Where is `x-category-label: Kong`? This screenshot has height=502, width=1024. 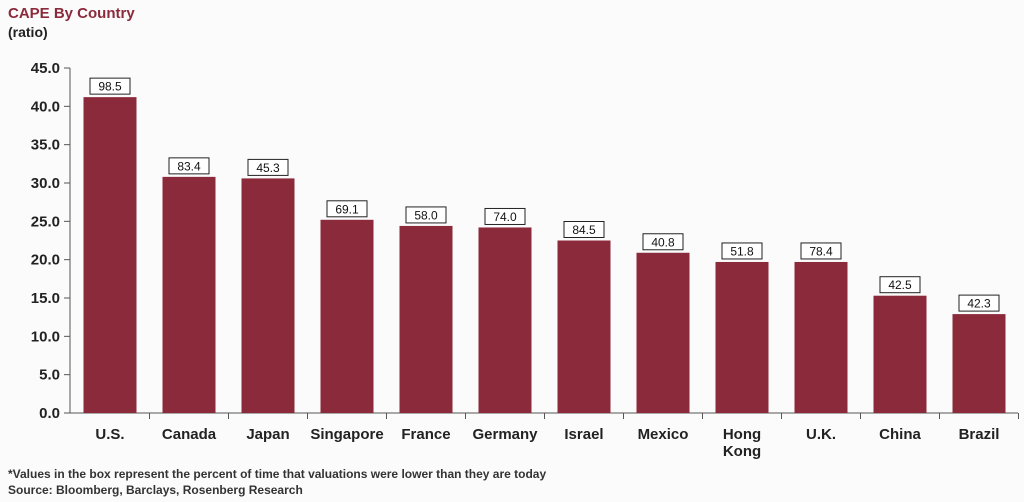
x-category-label: Kong is located at coordinates (742, 451).